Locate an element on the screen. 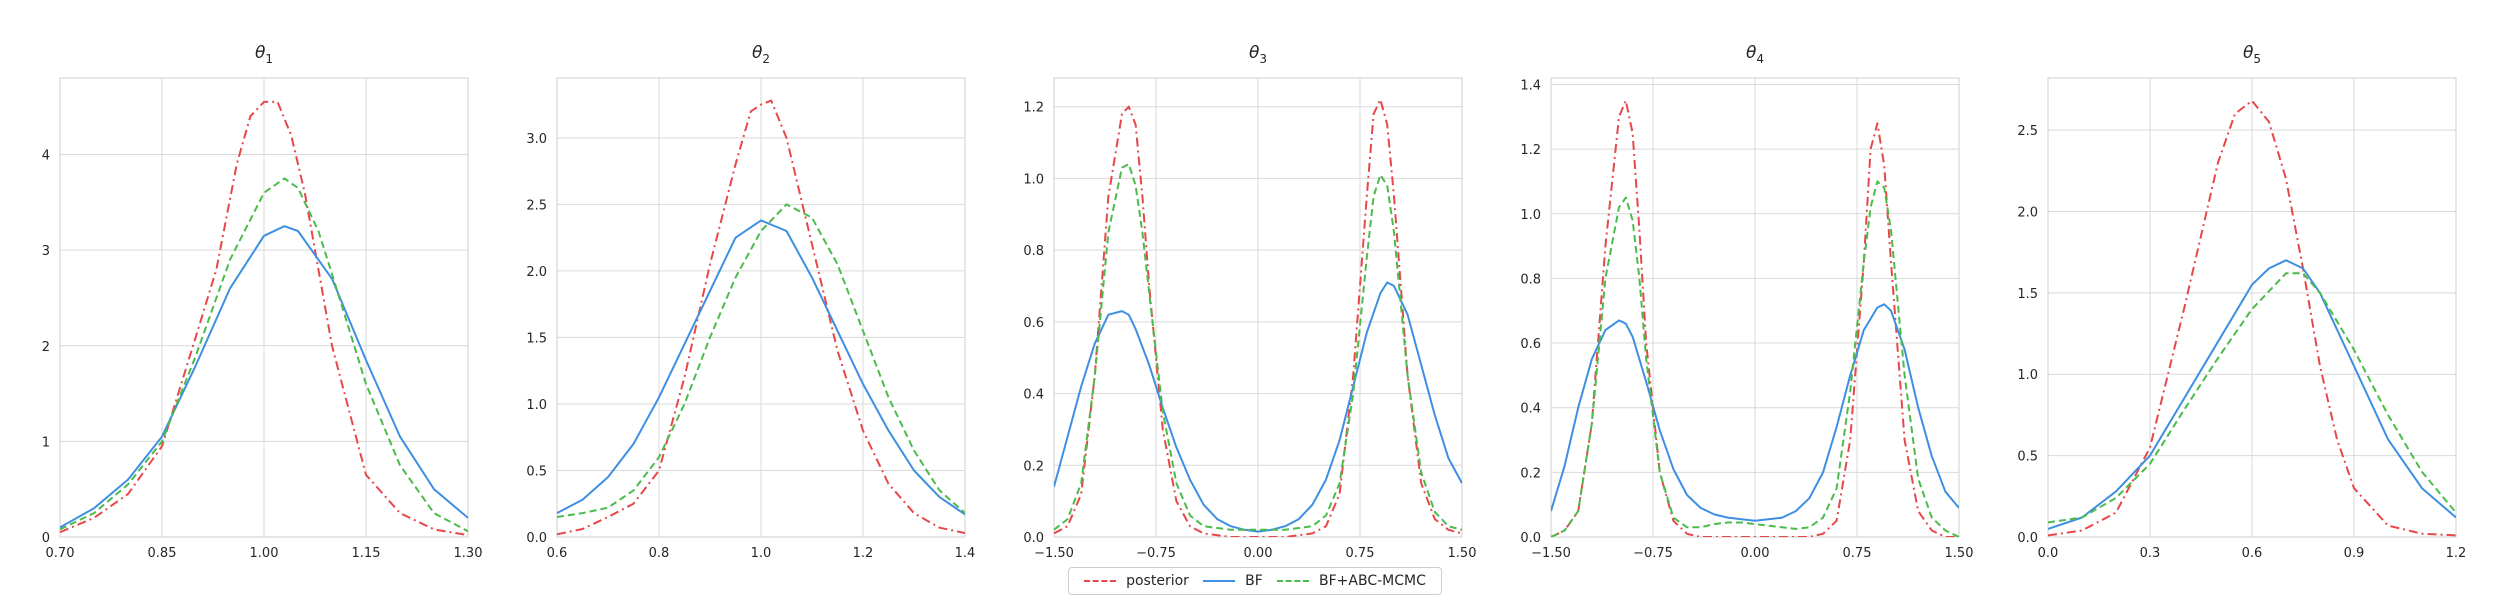 The width and height of the screenshot is (2500, 600). x-tick-label: 0.8 is located at coordinates (659, 553).